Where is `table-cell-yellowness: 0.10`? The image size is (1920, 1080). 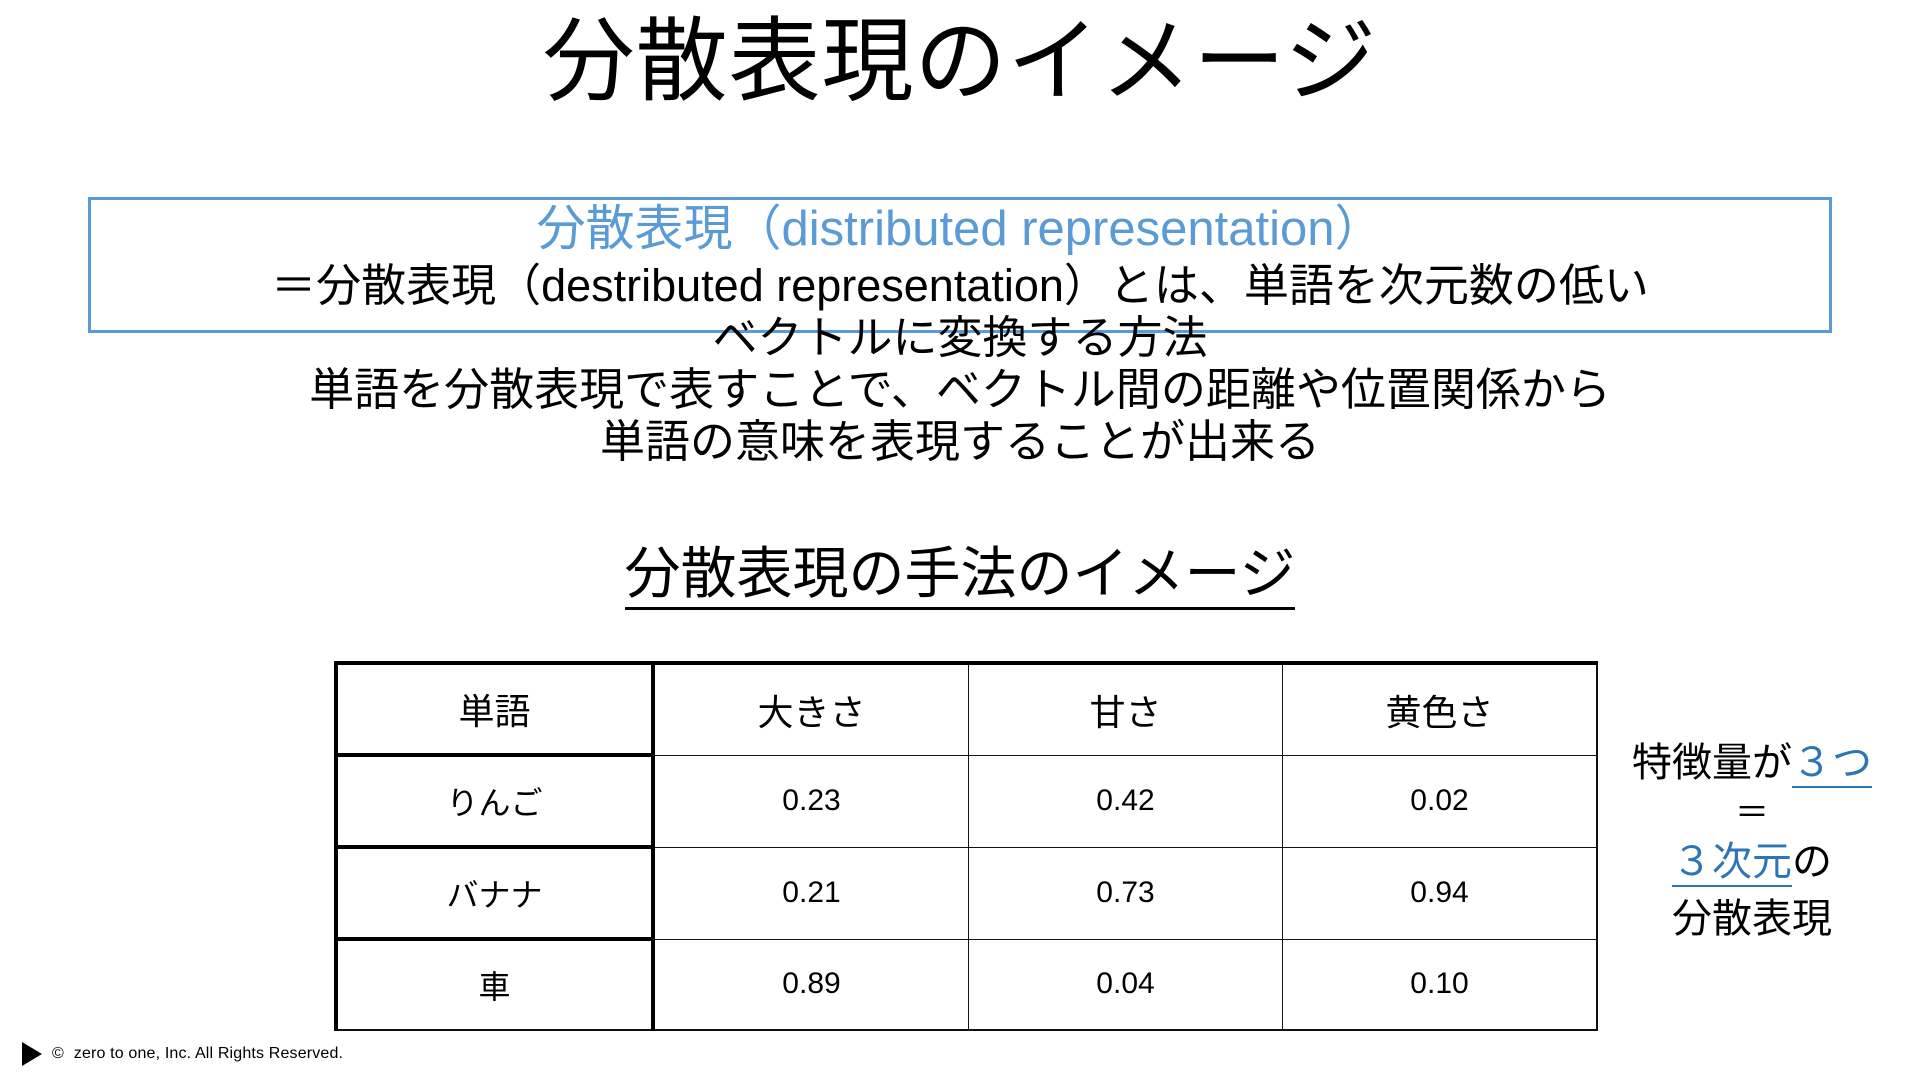 table-cell-yellowness: 0.10 is located at coordinates (1440, 984).